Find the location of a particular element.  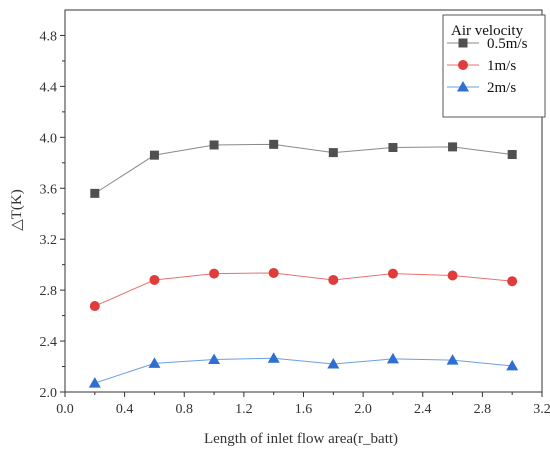

x-tick-label: 2.8 is located at coordinates (483, 409).